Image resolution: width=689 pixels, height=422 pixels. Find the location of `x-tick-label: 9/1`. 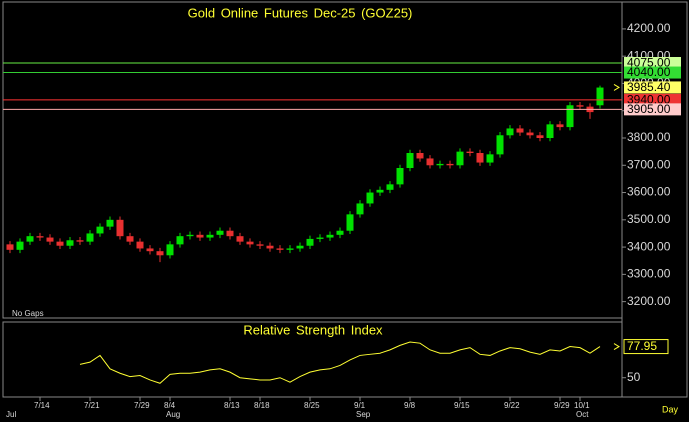

x-tick-label: 9/1 is located at coordinates (360, 405).